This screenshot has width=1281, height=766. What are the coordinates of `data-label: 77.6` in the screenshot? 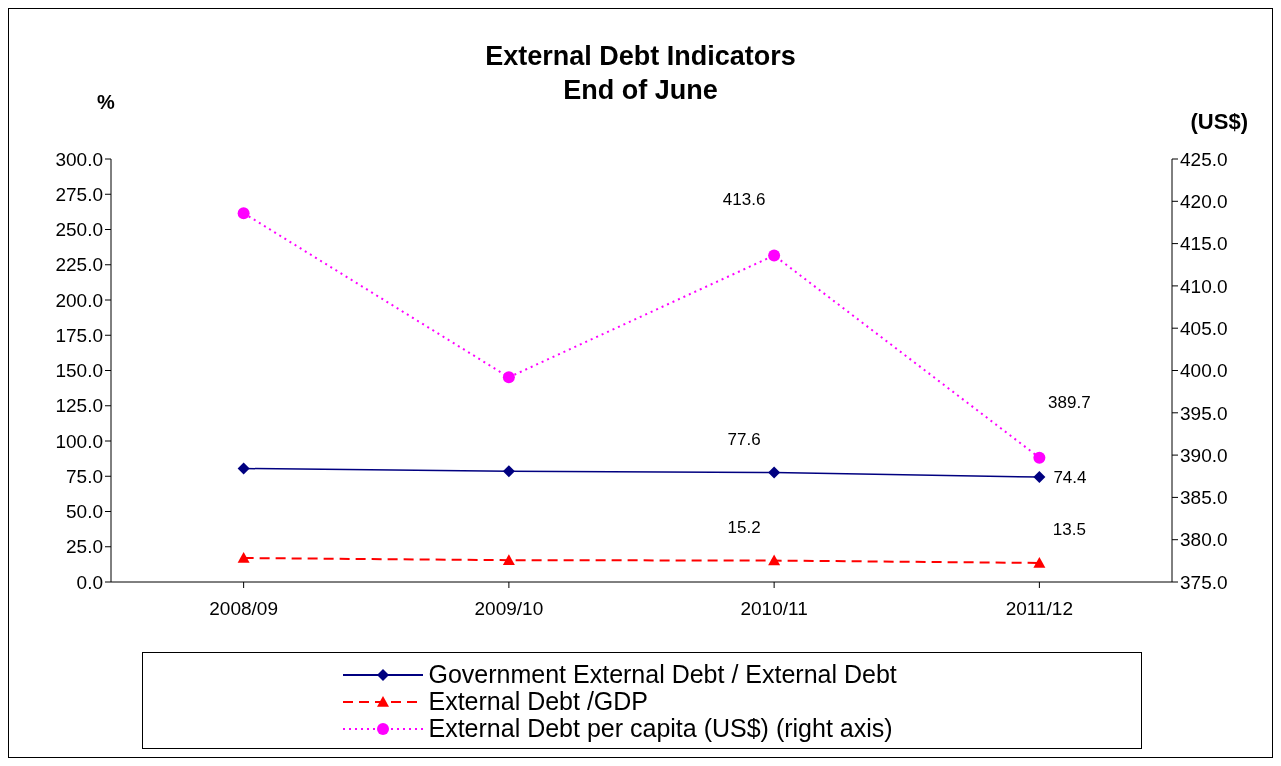 It's located at (744, 439).